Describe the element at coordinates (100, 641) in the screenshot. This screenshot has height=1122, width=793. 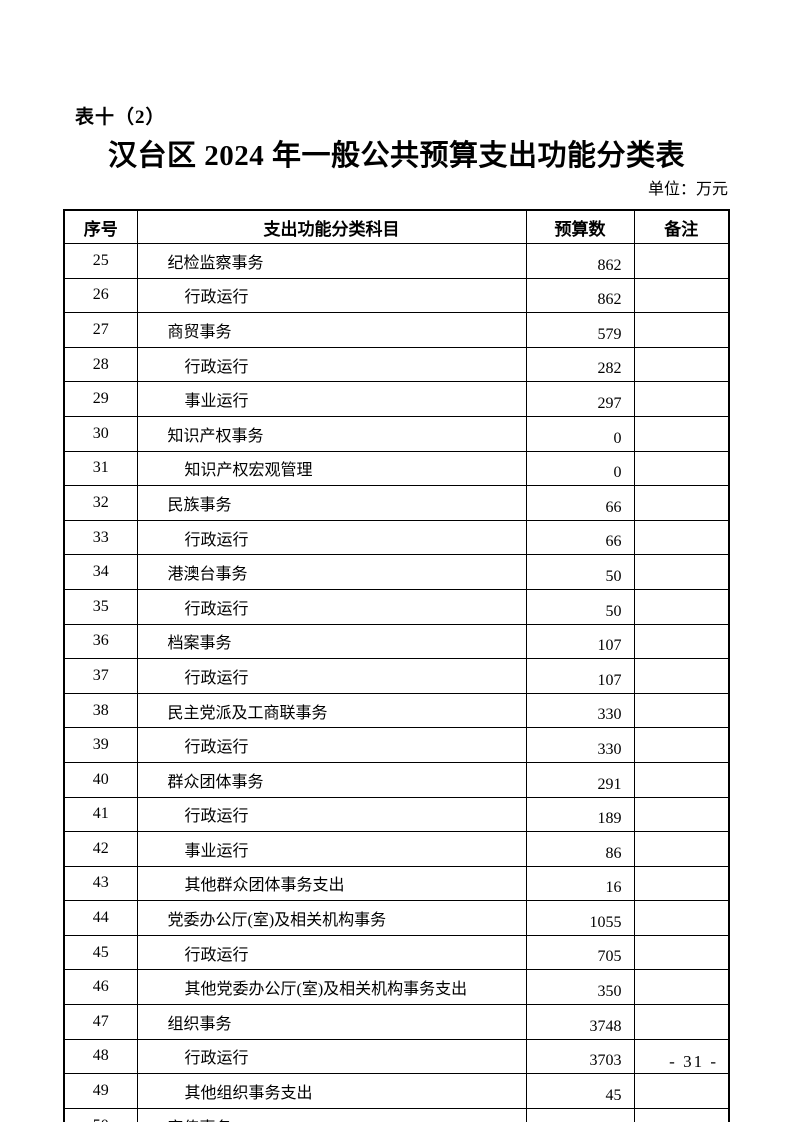
I see `row-seq: 36` at that location.